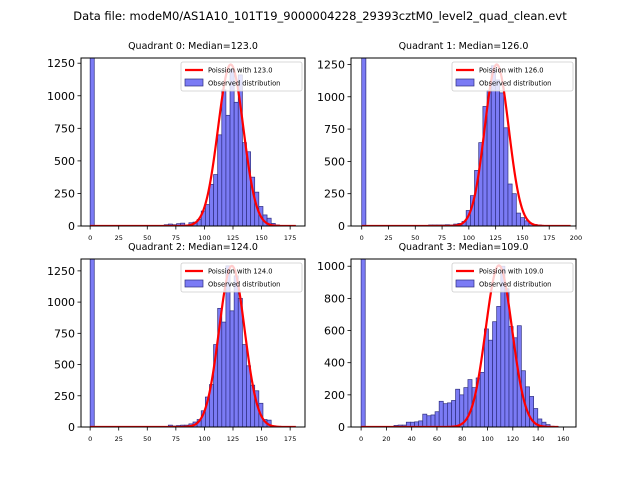  What do you see at coordinates (334, 395) in the screenshot?
I see `y-tick-label: 200` at bounding box center [334, 395].